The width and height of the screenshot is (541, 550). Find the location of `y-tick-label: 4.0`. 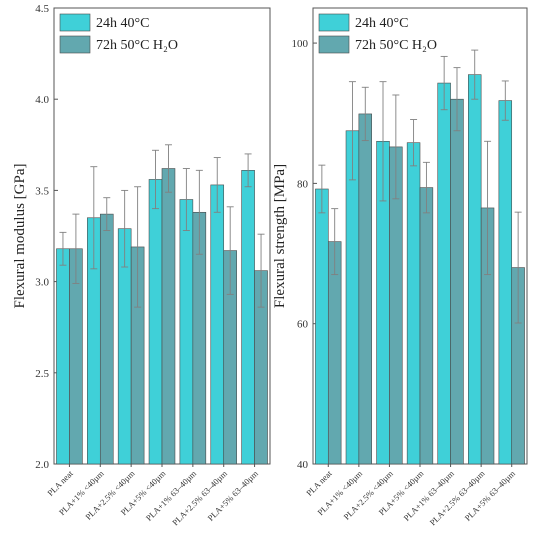

y-tick-label: 4.0 is located at coordinates (42, 100).